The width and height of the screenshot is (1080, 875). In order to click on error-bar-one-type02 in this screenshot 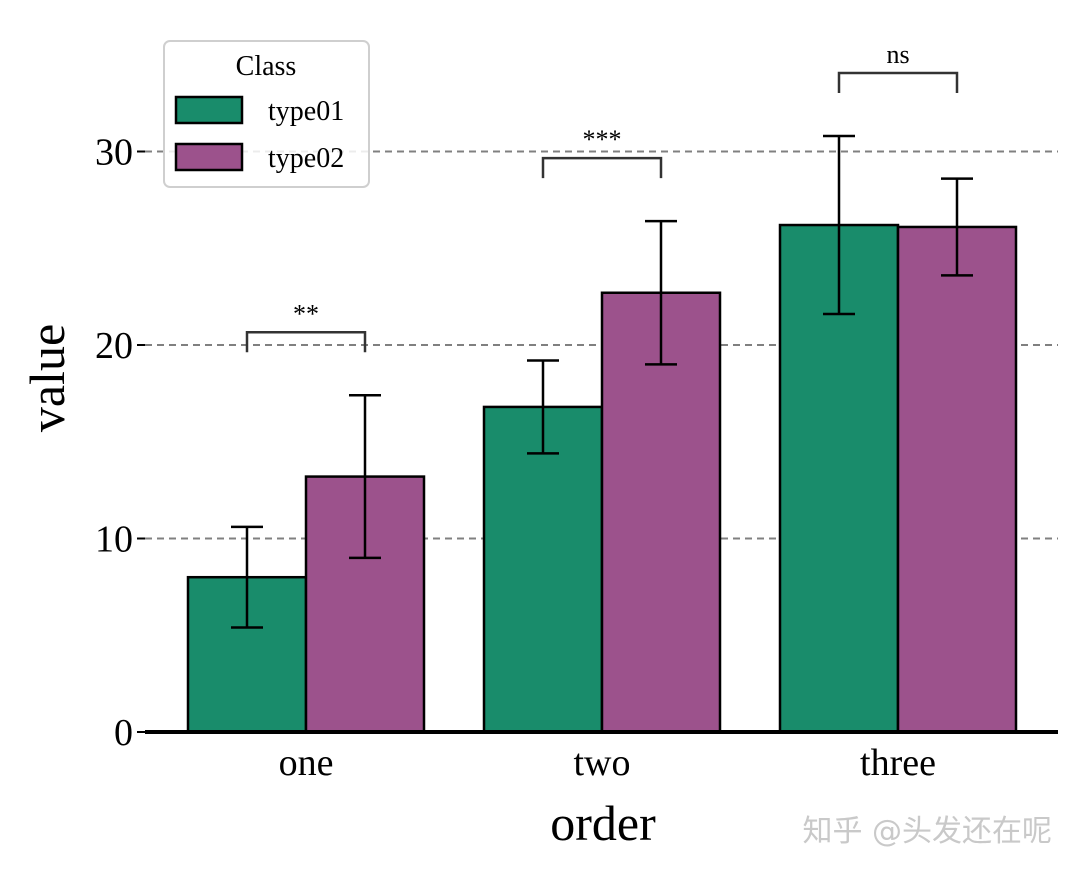, I will do `click(365, 477)`.